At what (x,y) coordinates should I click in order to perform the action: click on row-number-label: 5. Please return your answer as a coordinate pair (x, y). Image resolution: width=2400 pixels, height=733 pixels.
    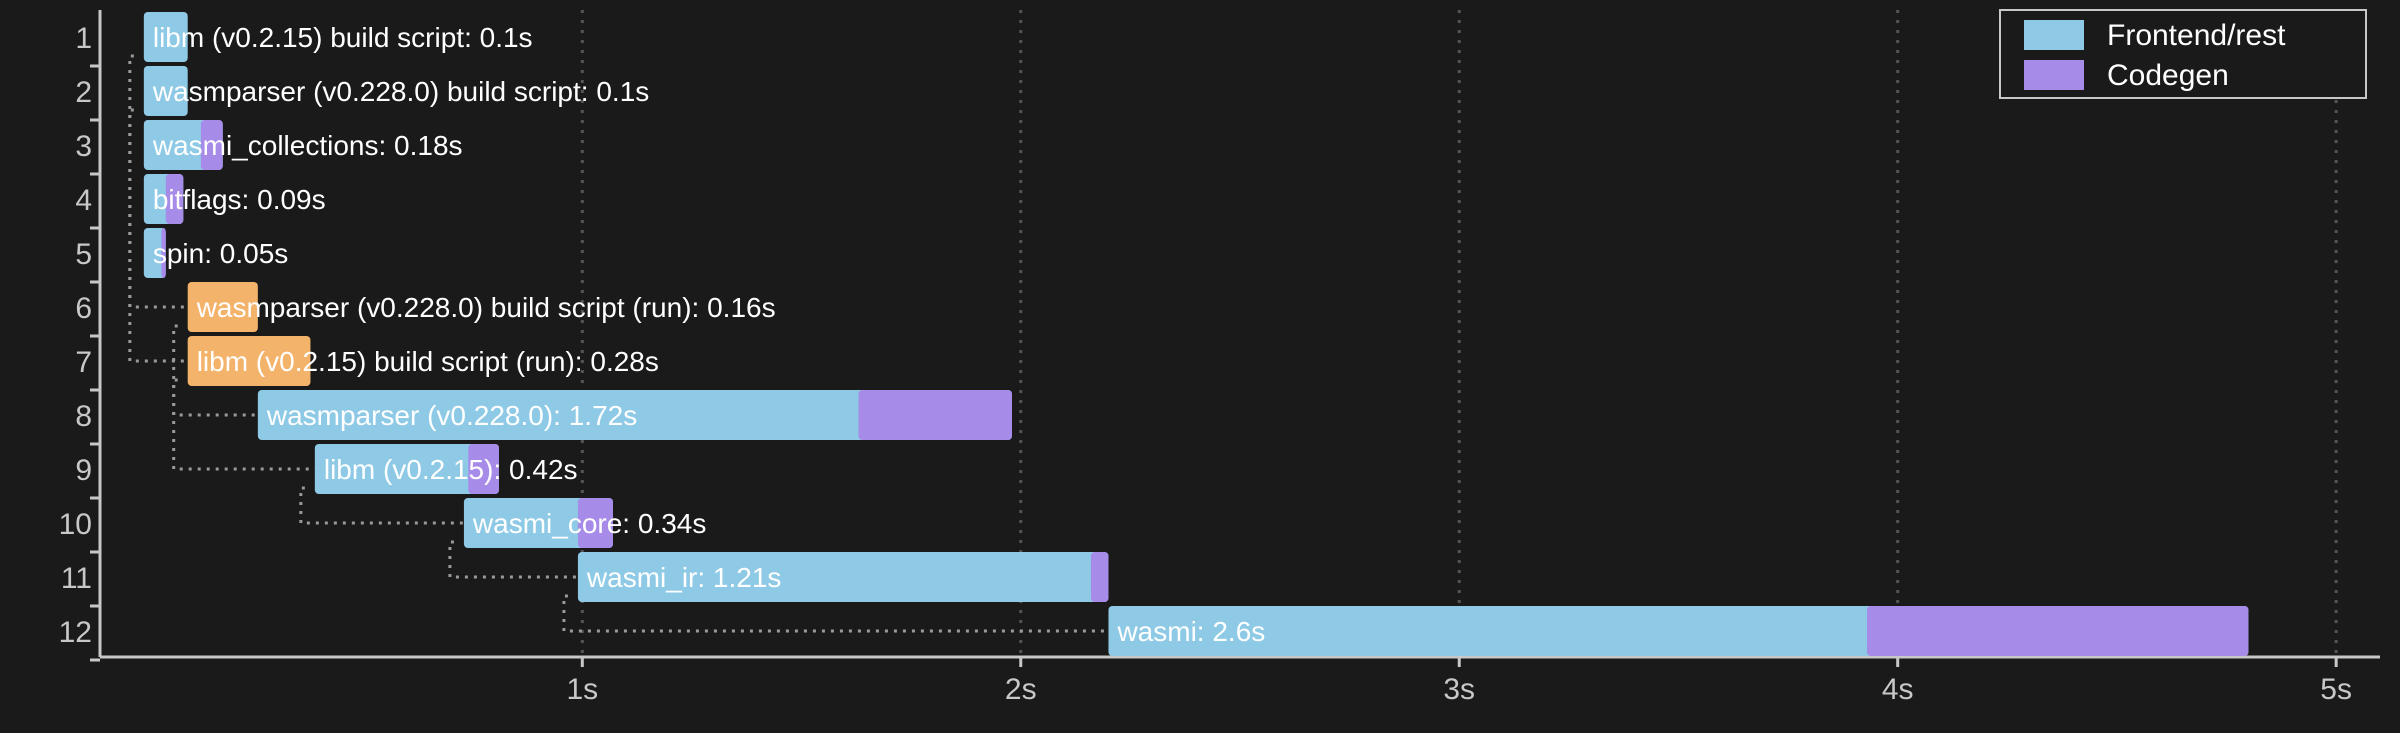
    Looking at the image, I should click on (83, 254).